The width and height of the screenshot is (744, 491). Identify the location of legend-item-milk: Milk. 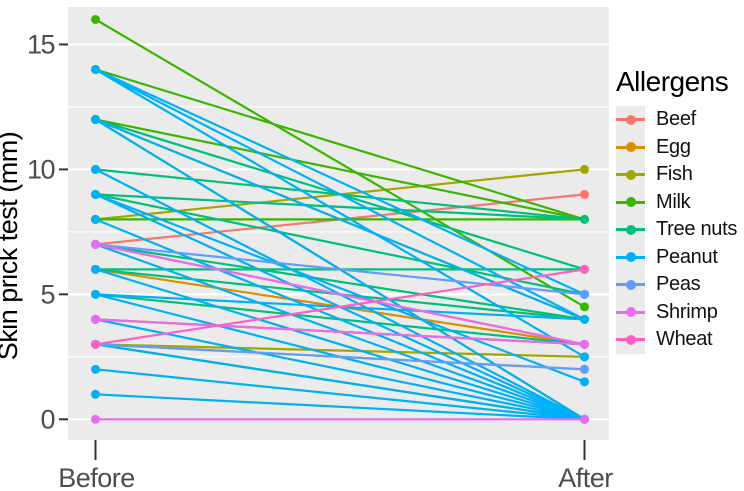
(680, 202).